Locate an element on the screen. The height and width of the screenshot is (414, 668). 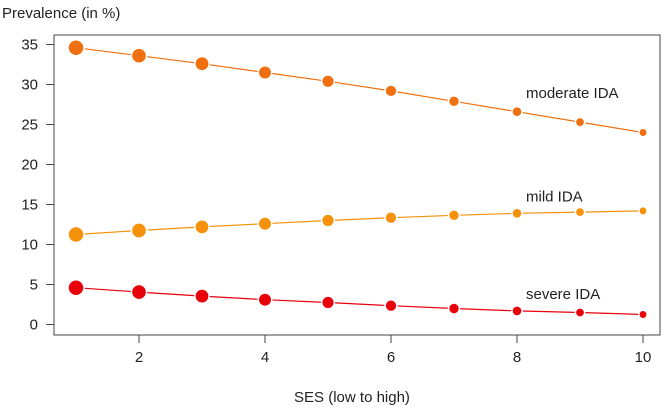
y-axis-label: Prevalence (in %) is located at coordinates (61, 13).